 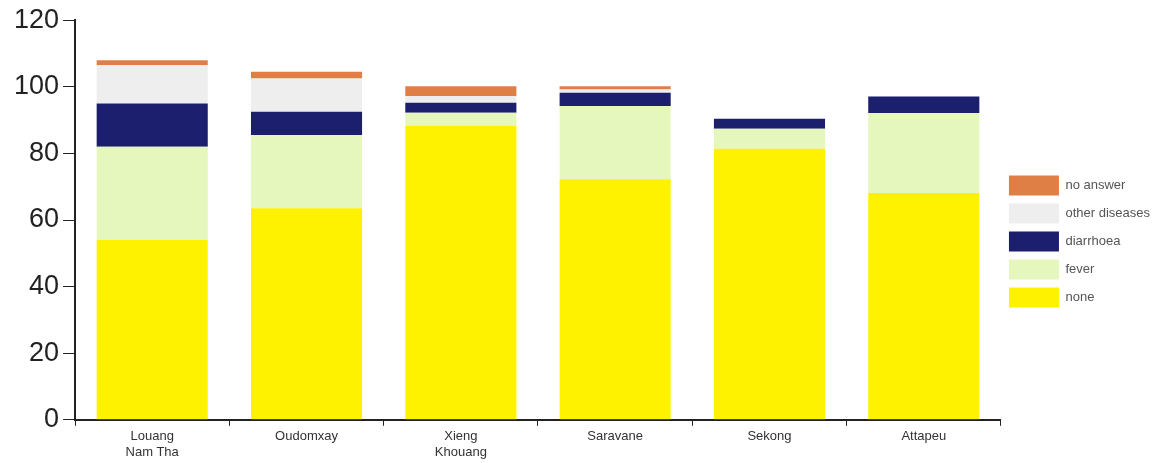 I want to click on legend-label: fever, so click(x=1080, y=269).